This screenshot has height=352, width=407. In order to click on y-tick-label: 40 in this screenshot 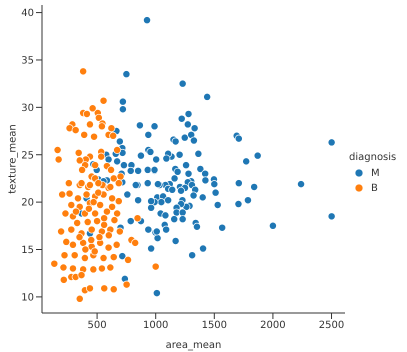, I will do `click(27, 14)`.